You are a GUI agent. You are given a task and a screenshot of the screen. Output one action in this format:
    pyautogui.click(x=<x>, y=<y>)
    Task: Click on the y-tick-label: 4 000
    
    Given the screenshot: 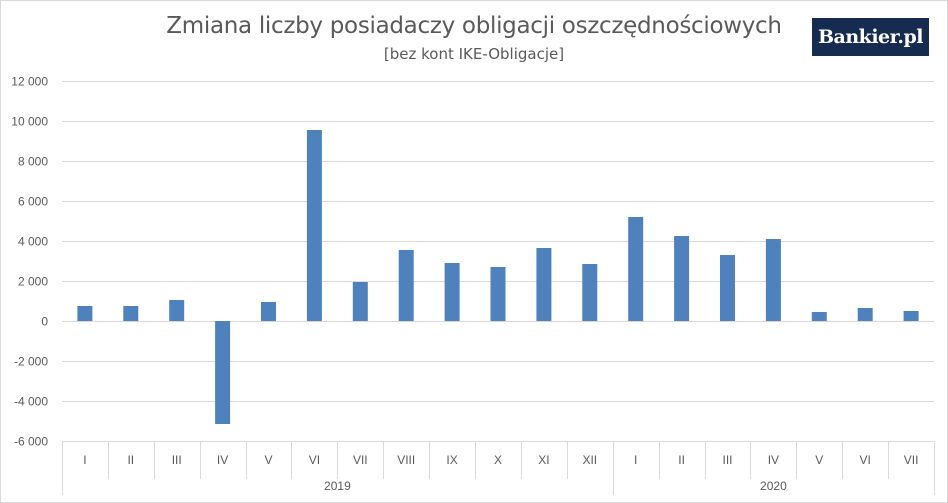 What is the action you would take?
    pyautogui.click(x=33, y=242)
    